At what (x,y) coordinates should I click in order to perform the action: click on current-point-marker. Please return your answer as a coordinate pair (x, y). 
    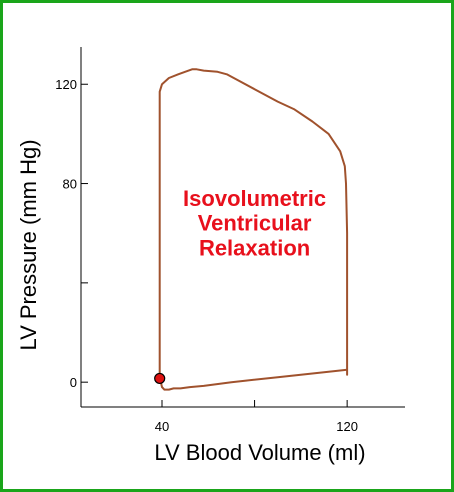
    Looking at the image, I should click on (160, 378).